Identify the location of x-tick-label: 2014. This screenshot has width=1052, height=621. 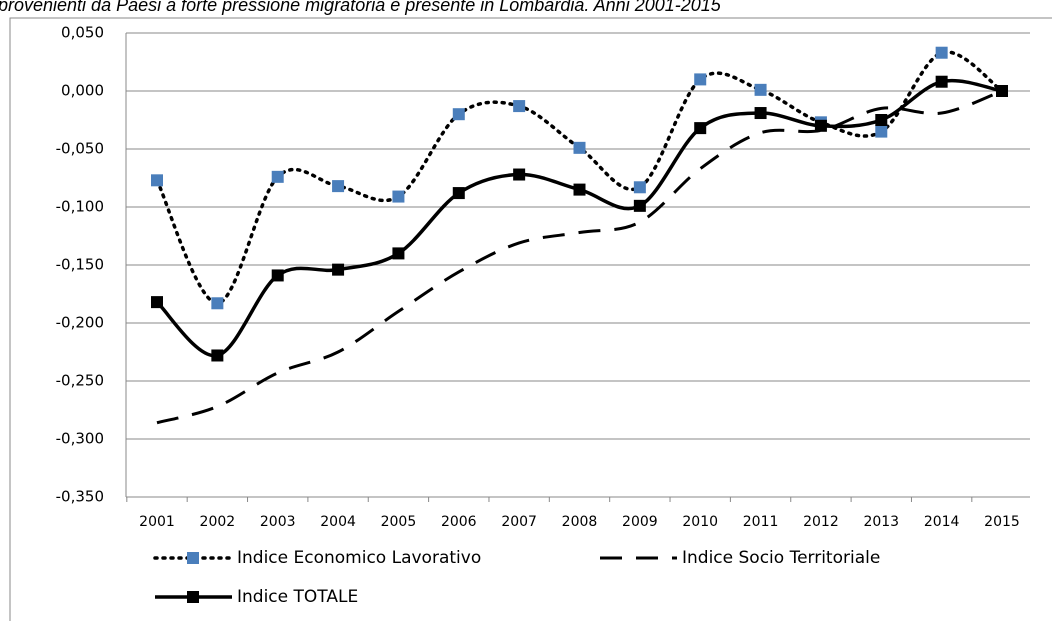
(942, 522).